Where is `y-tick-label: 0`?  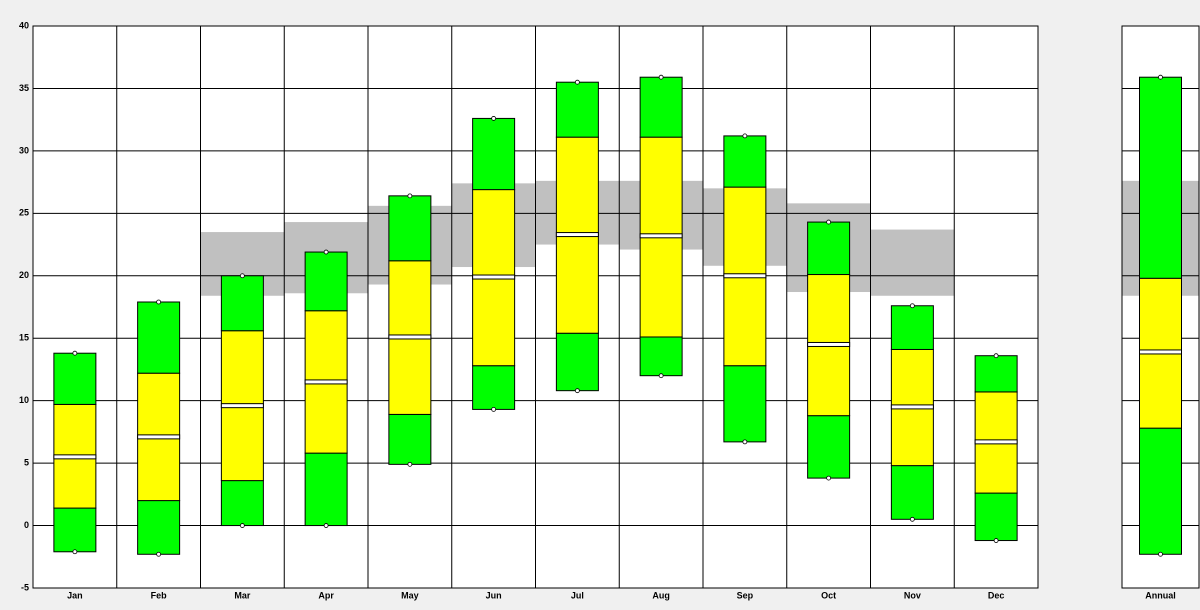
y-tick-label: 0 is located at coordinates (26, 525).